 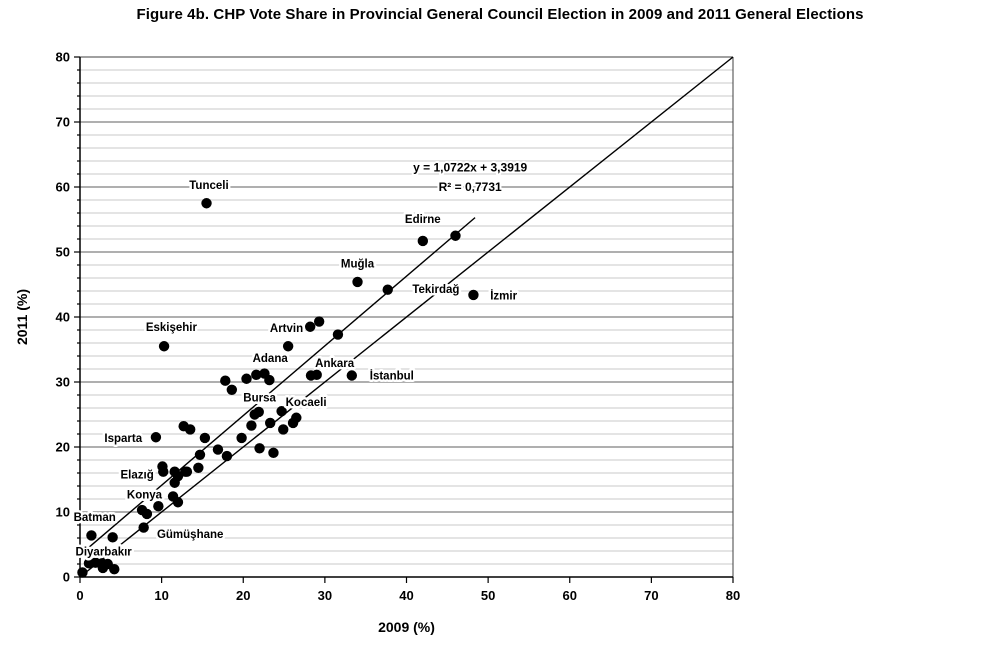 I want to click on point-label: Diyarbakır, so click(x=104, y=553).